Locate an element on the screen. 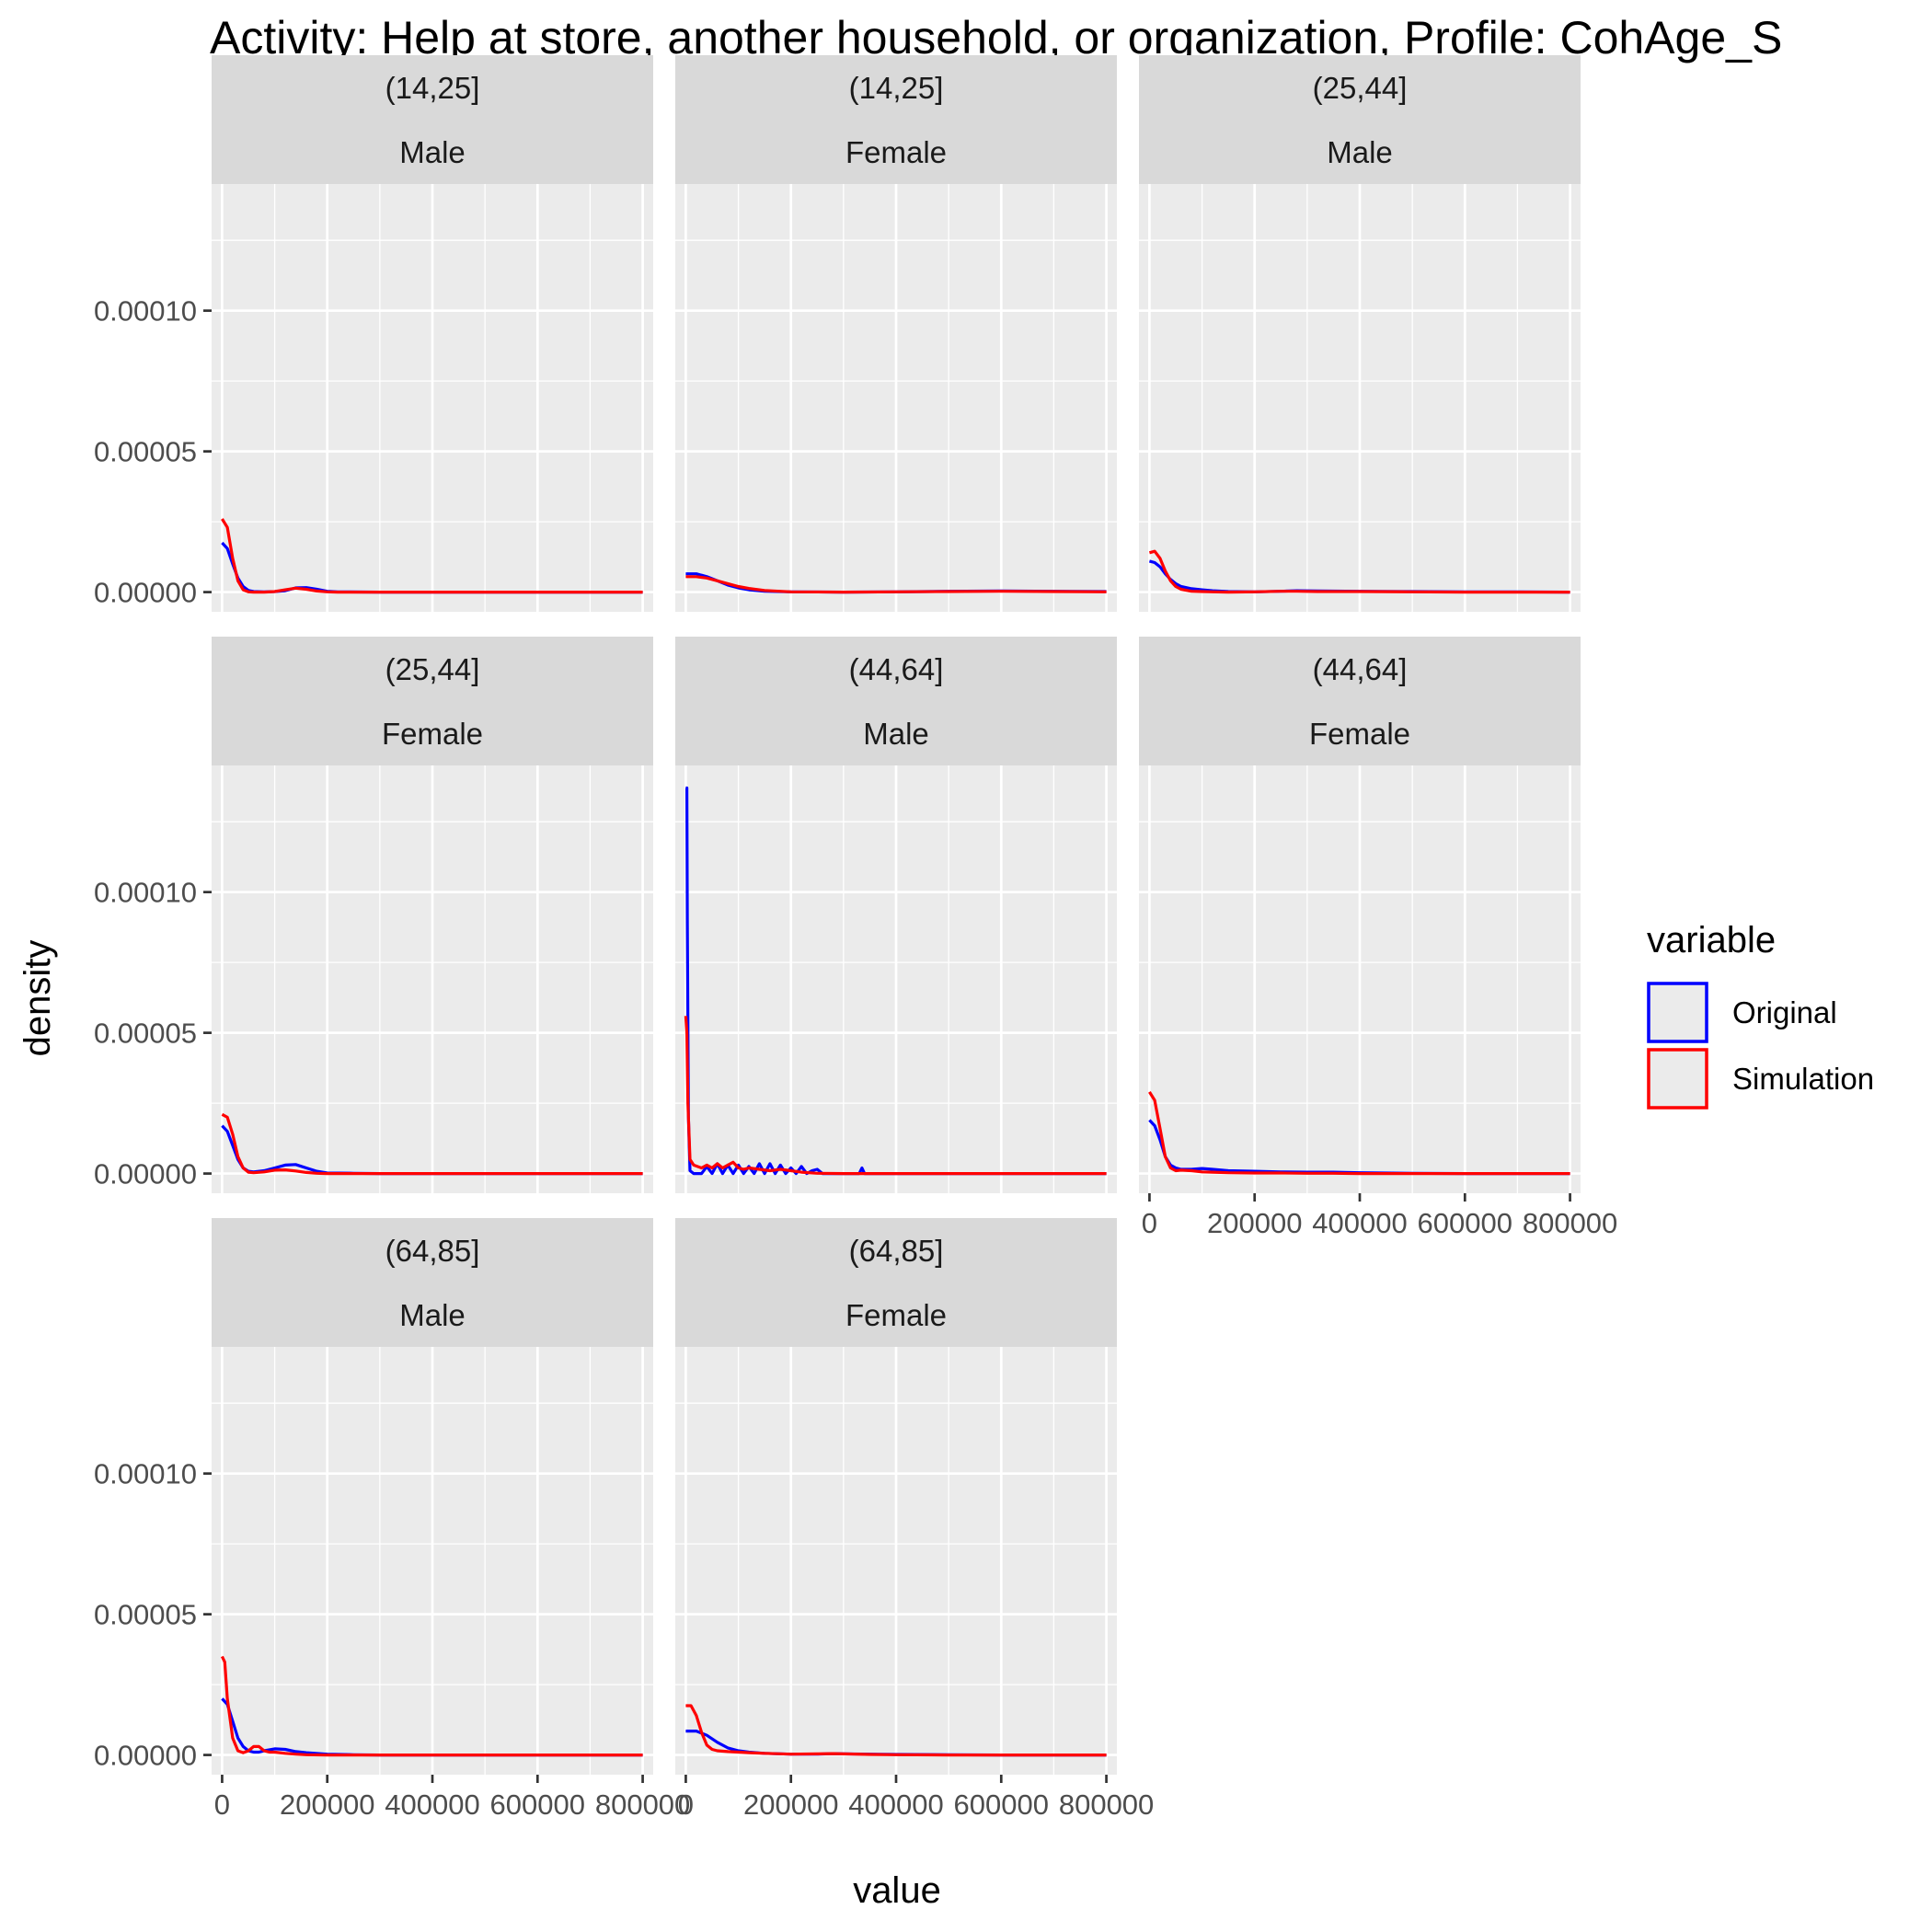  x-axis-title: value is located at coordinates (897, 1890).